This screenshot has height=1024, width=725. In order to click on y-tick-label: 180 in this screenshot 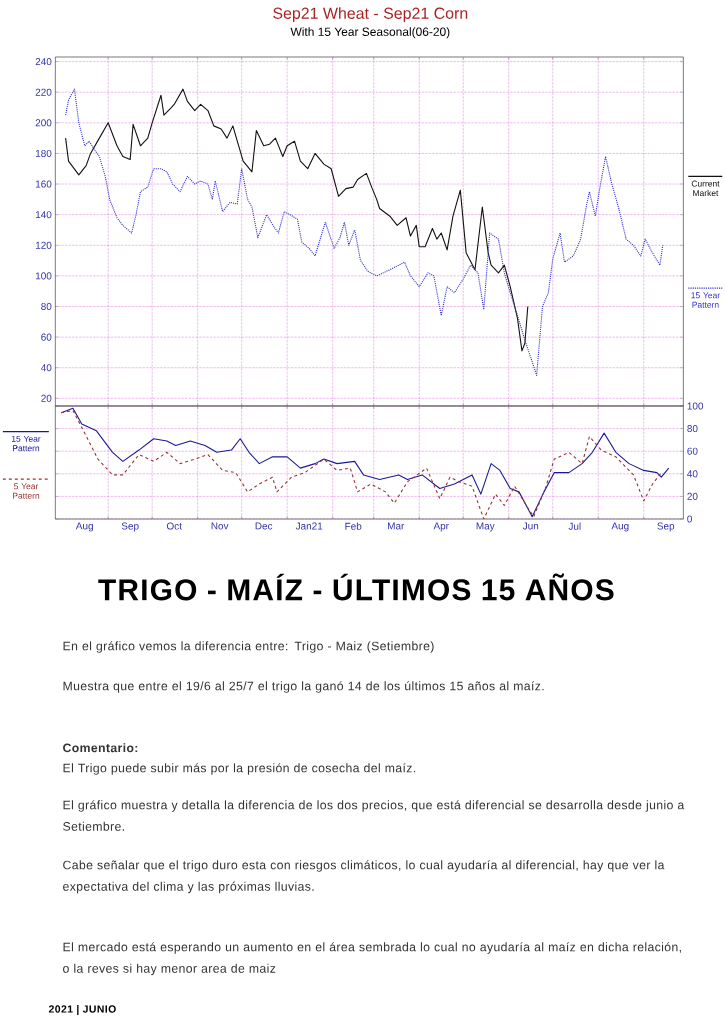, I will do `click(43, 153)`.